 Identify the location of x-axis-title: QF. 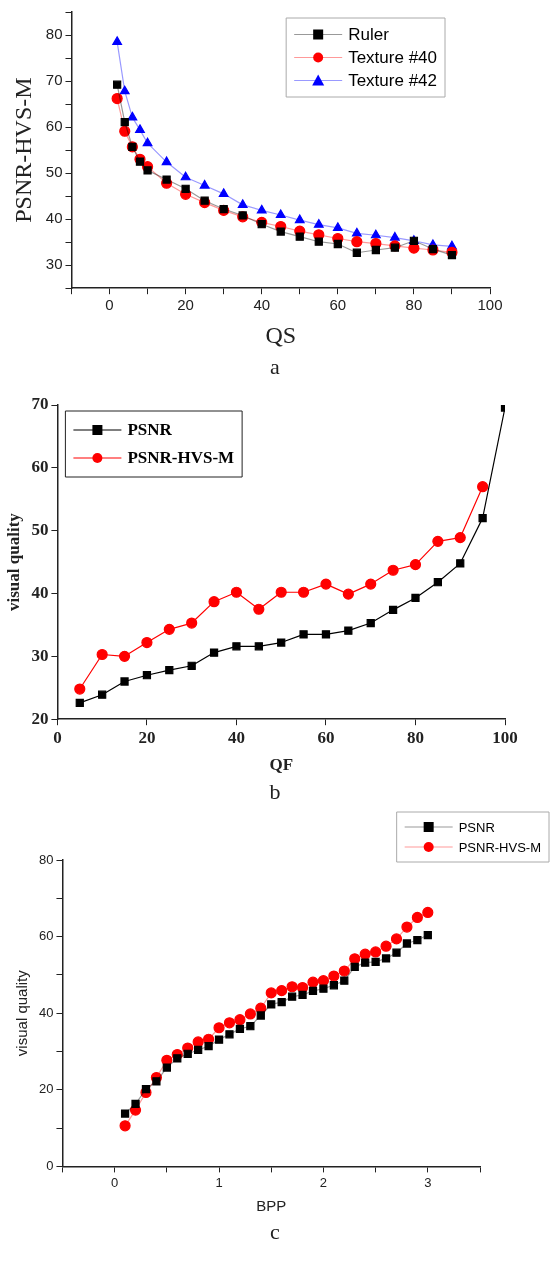
(281, 765).